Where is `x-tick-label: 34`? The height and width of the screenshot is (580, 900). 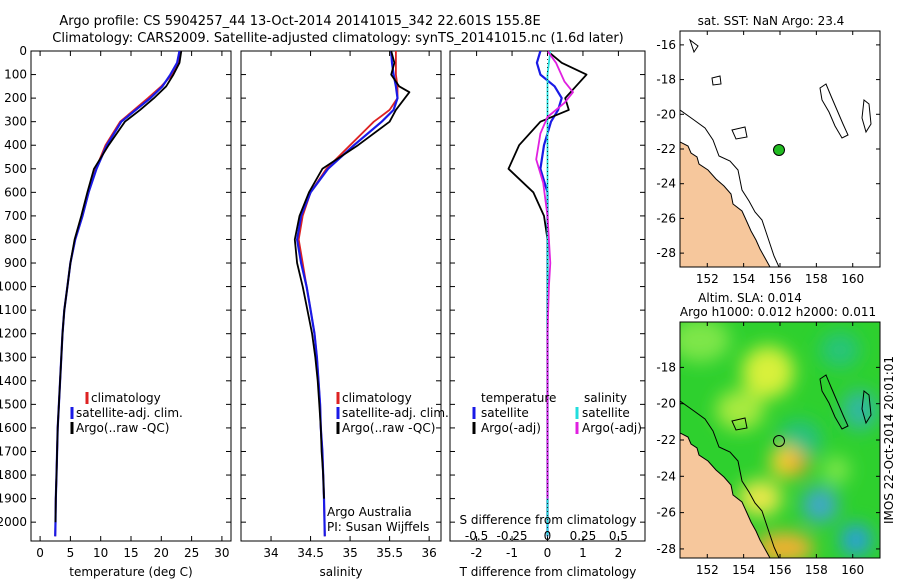 x-tick-label: 34 is located at coordinates (270, 553).